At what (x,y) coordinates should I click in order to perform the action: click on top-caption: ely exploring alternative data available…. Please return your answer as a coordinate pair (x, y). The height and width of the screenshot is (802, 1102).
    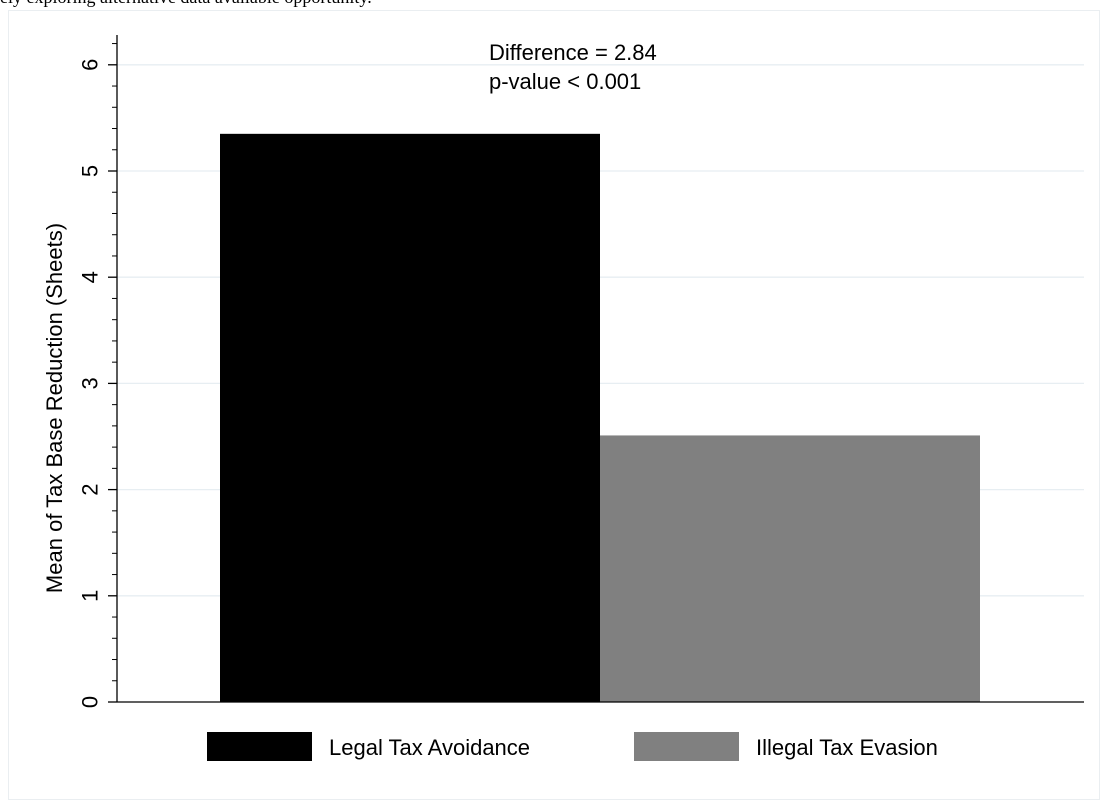
    Looking at the image, I should click on (551, 4).